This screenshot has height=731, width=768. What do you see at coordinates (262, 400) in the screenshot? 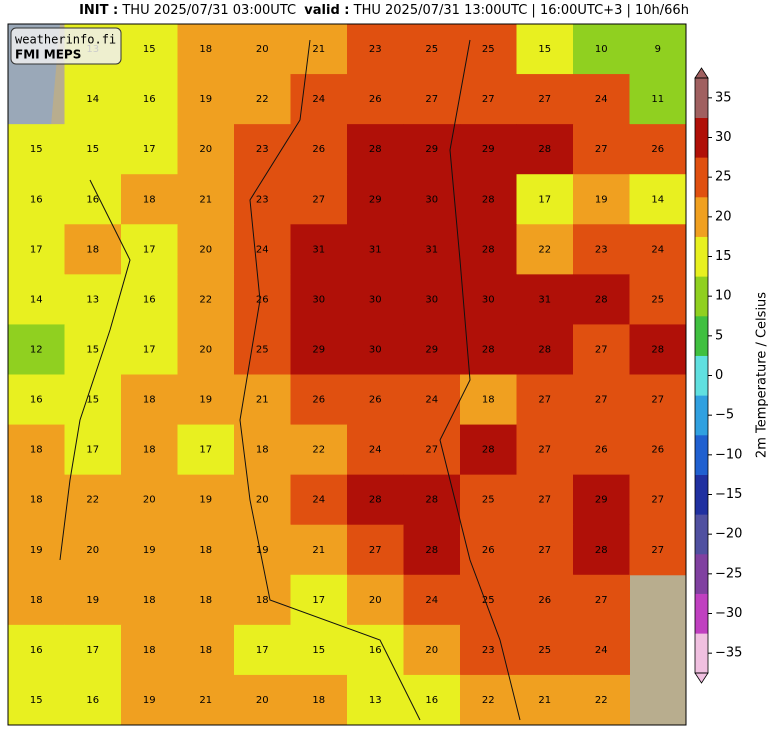
I see `temperature-value: 21` at bounding box center [262, 400].